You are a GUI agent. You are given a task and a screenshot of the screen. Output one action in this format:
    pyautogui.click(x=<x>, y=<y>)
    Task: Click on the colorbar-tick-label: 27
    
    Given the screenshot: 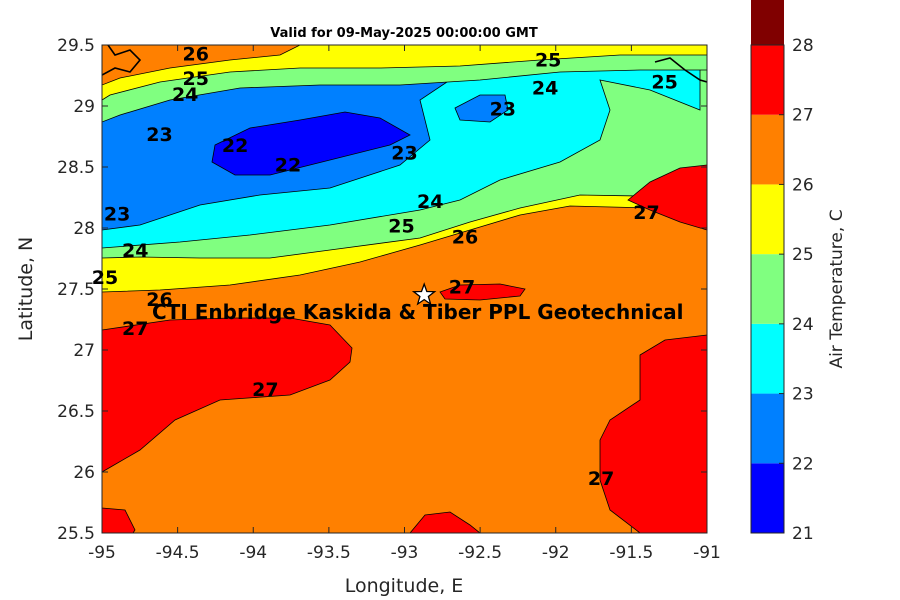 What is the action you would take?
    pyautogui.click(x=803, y=116)
    